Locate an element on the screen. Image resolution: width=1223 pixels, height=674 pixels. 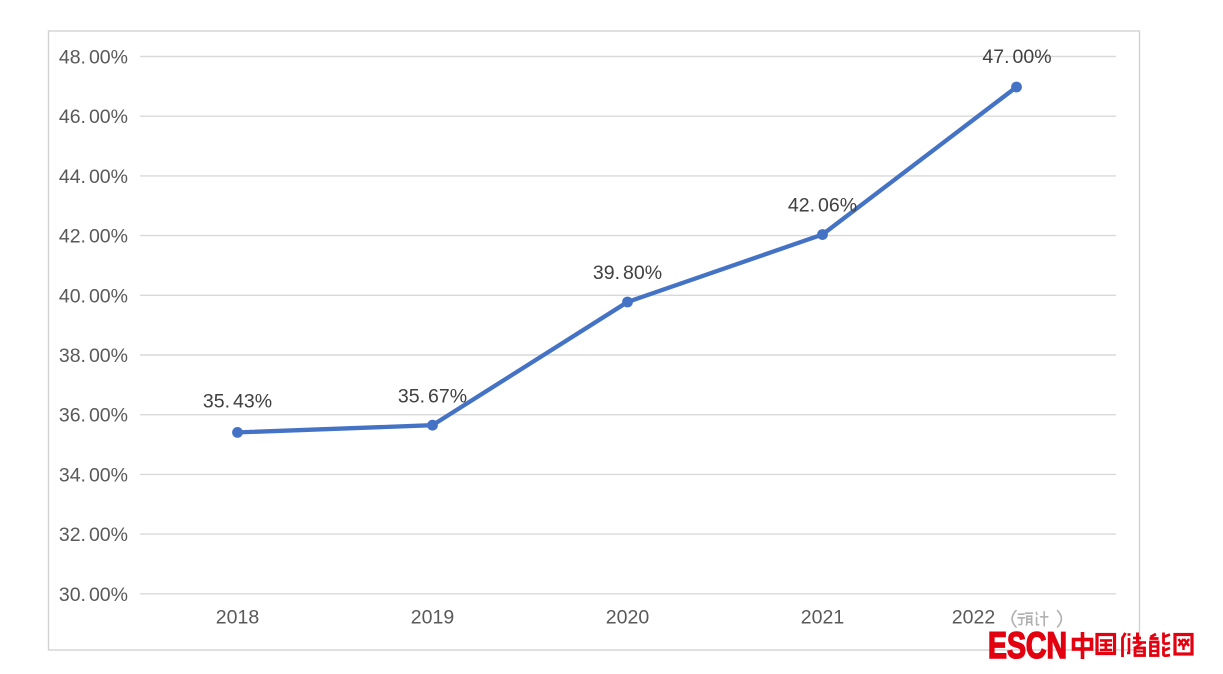
svg-text:35.67%: 35. 67% is located at coordinates (432, 396).